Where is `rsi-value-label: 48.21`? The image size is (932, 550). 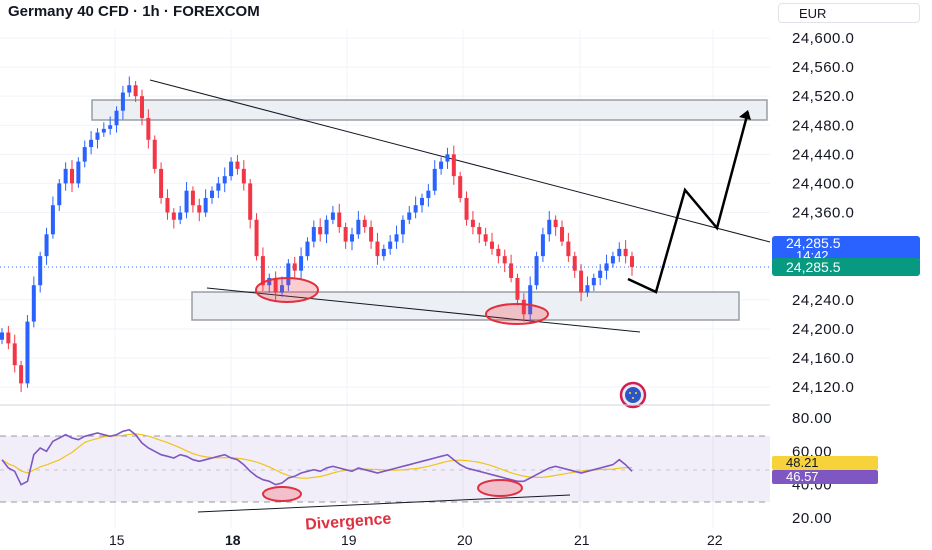 rsi-value-label: 48.21 is located at coordinates (825, 462).